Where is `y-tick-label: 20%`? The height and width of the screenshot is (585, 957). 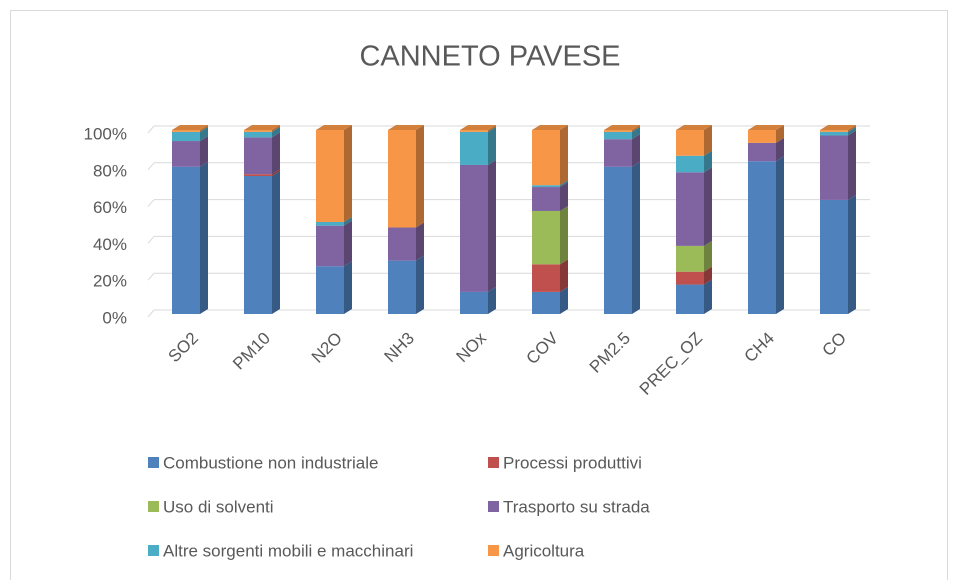
y-tick-label: 20% is located at coordinates (110, 281).